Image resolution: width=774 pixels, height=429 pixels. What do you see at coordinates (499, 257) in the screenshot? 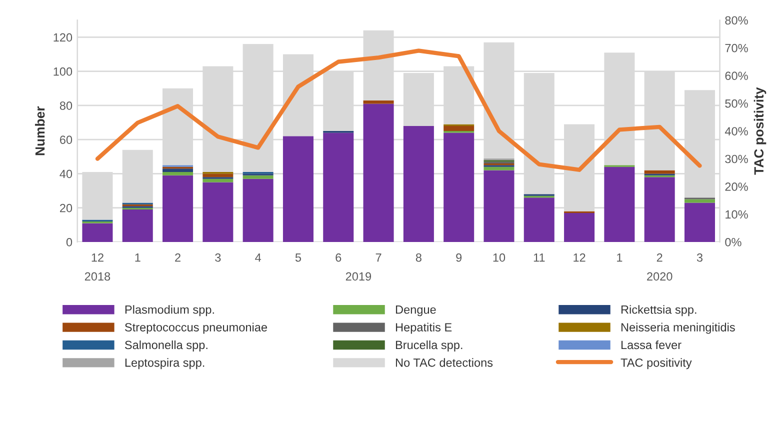
I see `x-tick-label: 10` at bounding box center [499, 257].